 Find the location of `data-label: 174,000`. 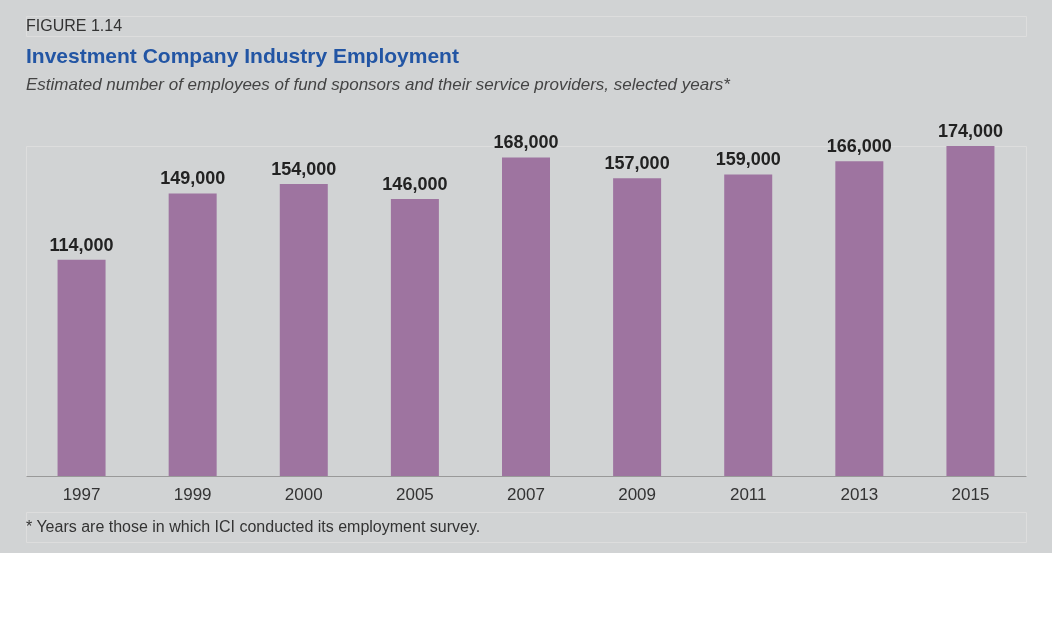

data-label: 174,000 is located at coordinates (970, 131).